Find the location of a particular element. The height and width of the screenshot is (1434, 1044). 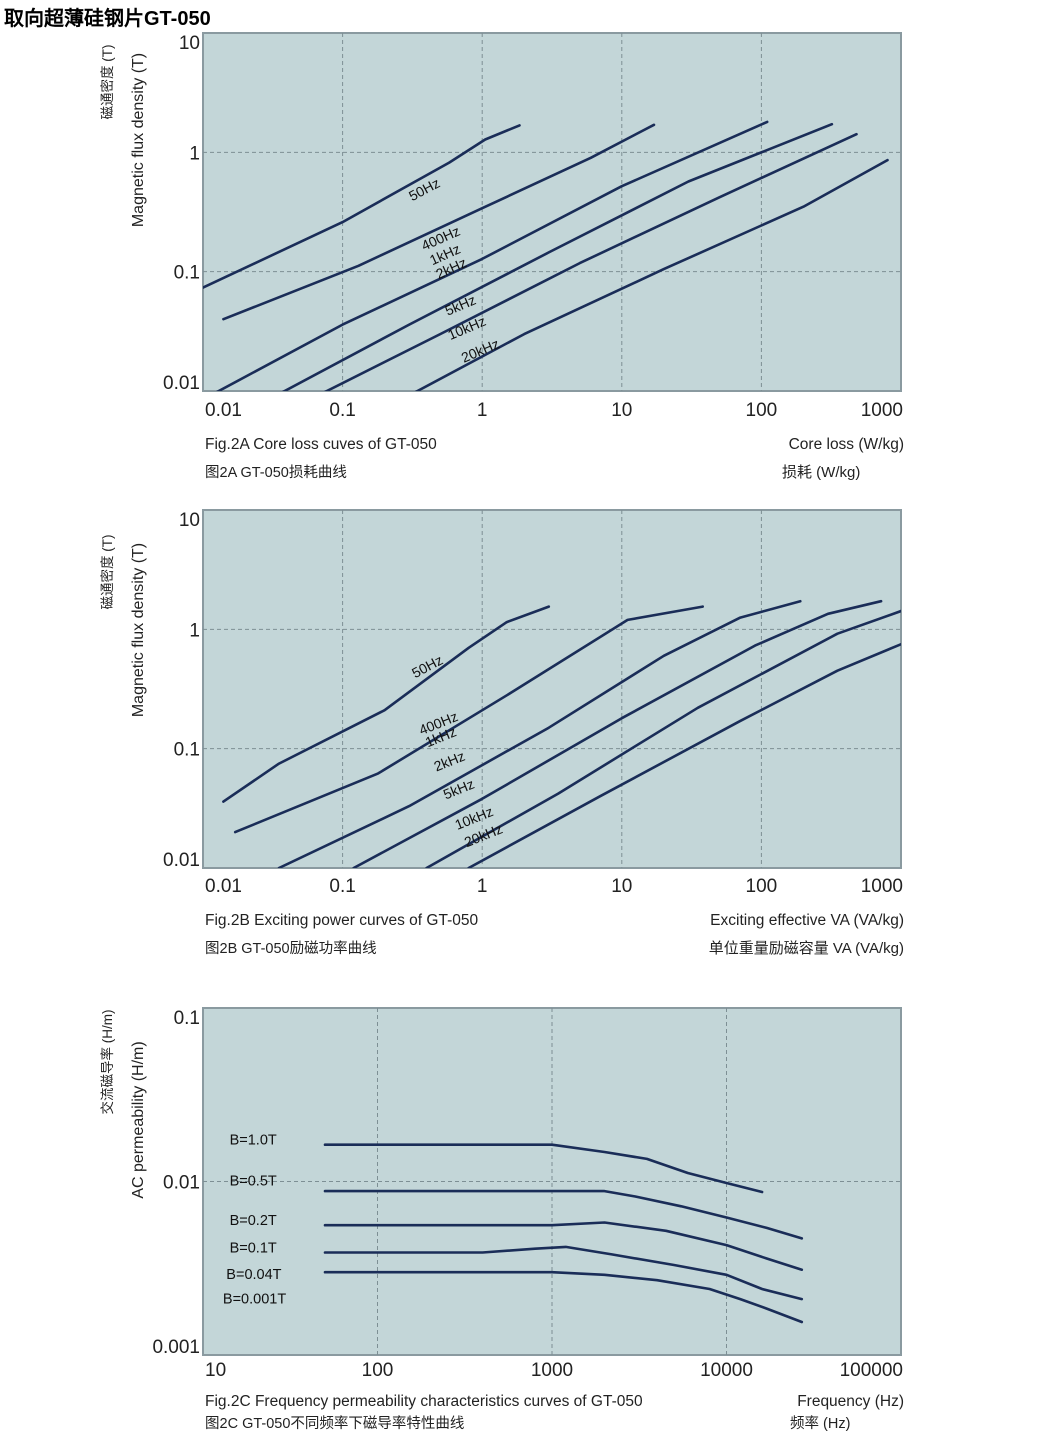

fig2c-series-B05T is located at coordinates (563, 1214).